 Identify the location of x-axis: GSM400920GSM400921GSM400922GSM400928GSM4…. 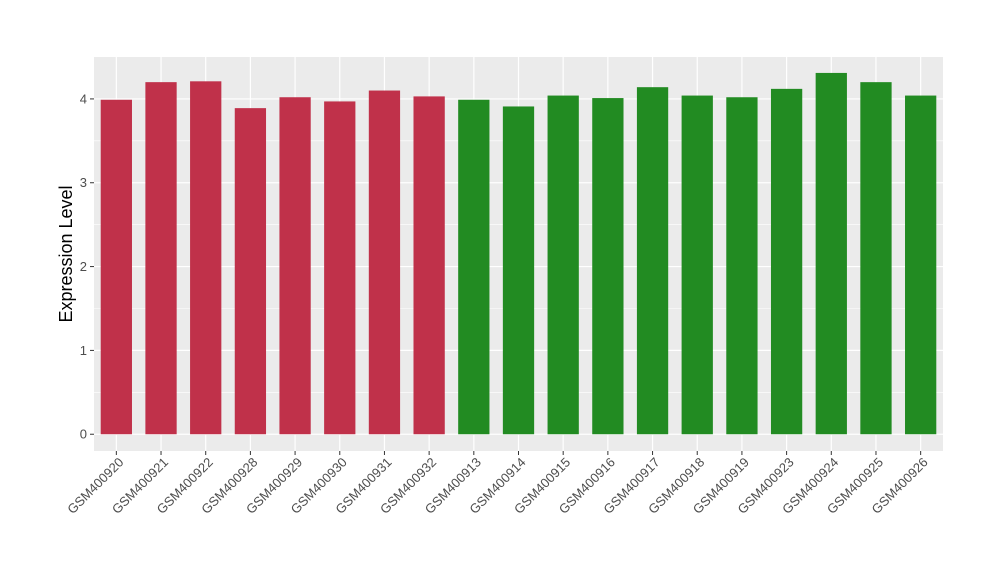
(497, 484).